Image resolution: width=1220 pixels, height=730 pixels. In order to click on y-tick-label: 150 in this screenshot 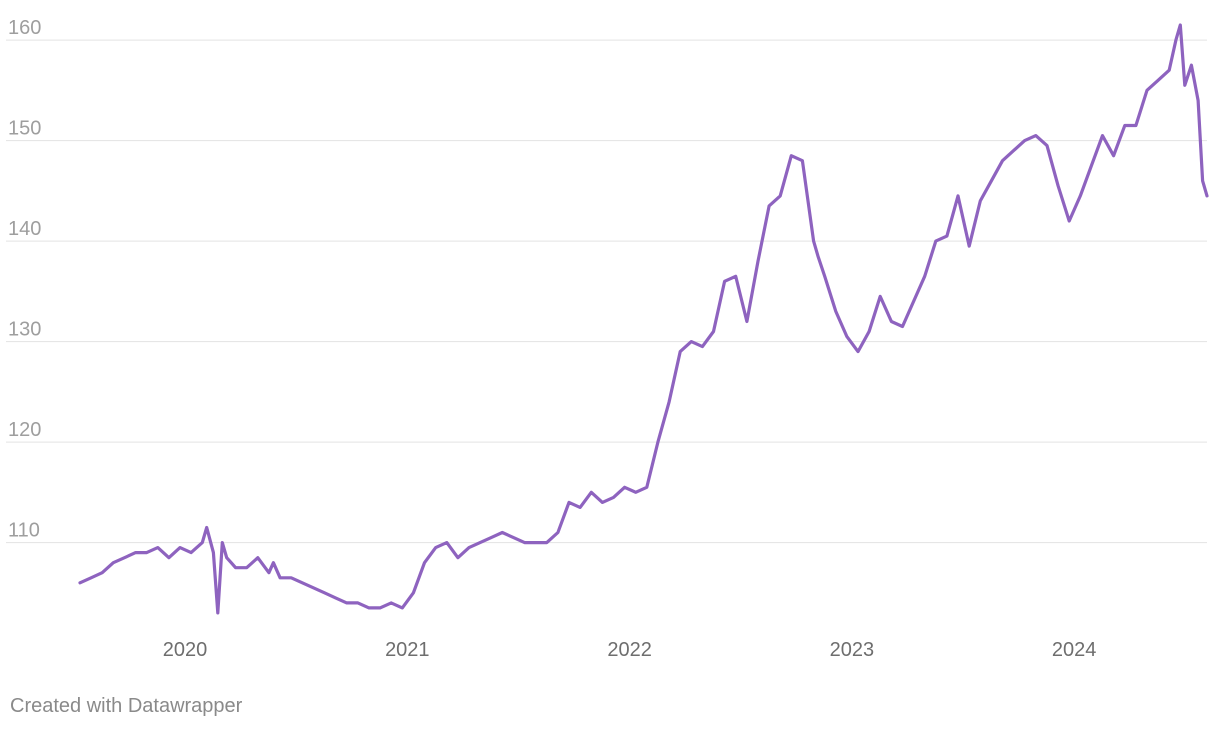, I will do `click(24, 129)`.